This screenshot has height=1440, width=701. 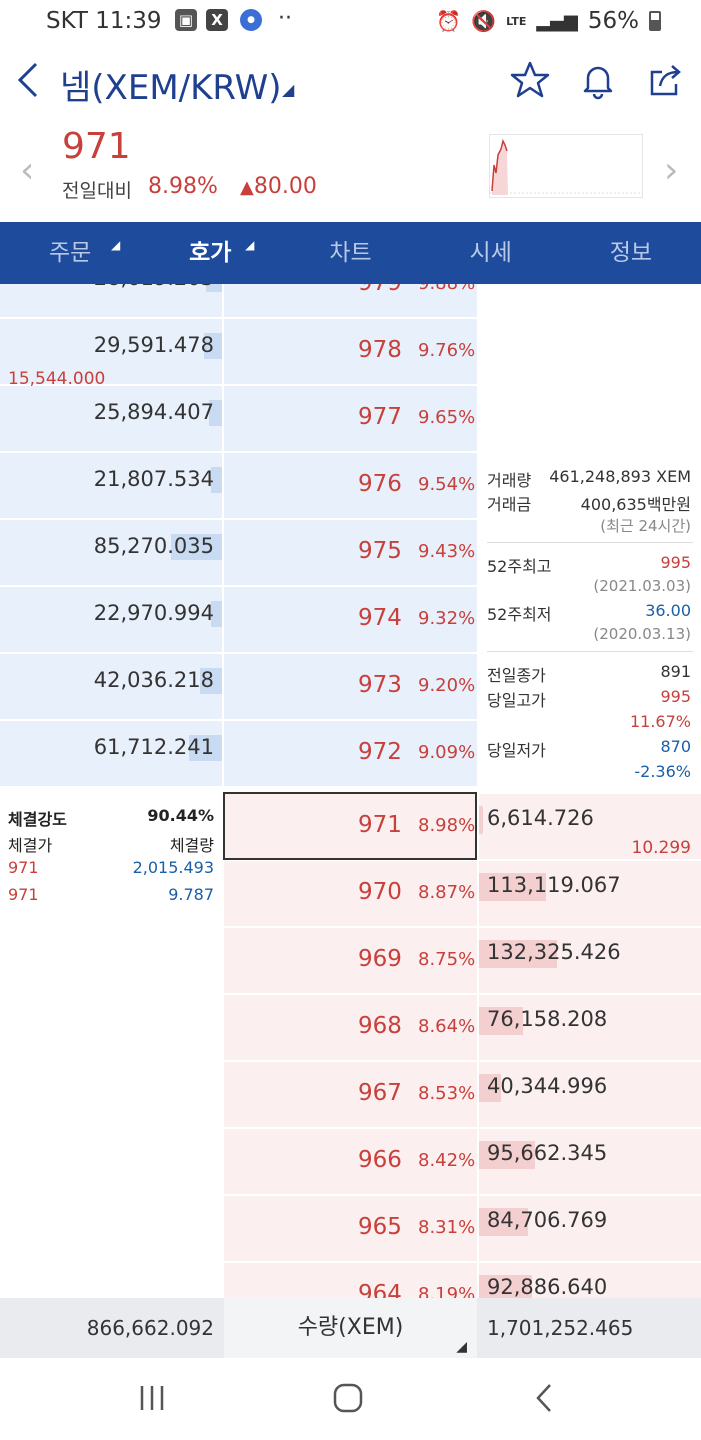 I want to click on ask-price: 977, so click(x=380, y=417).